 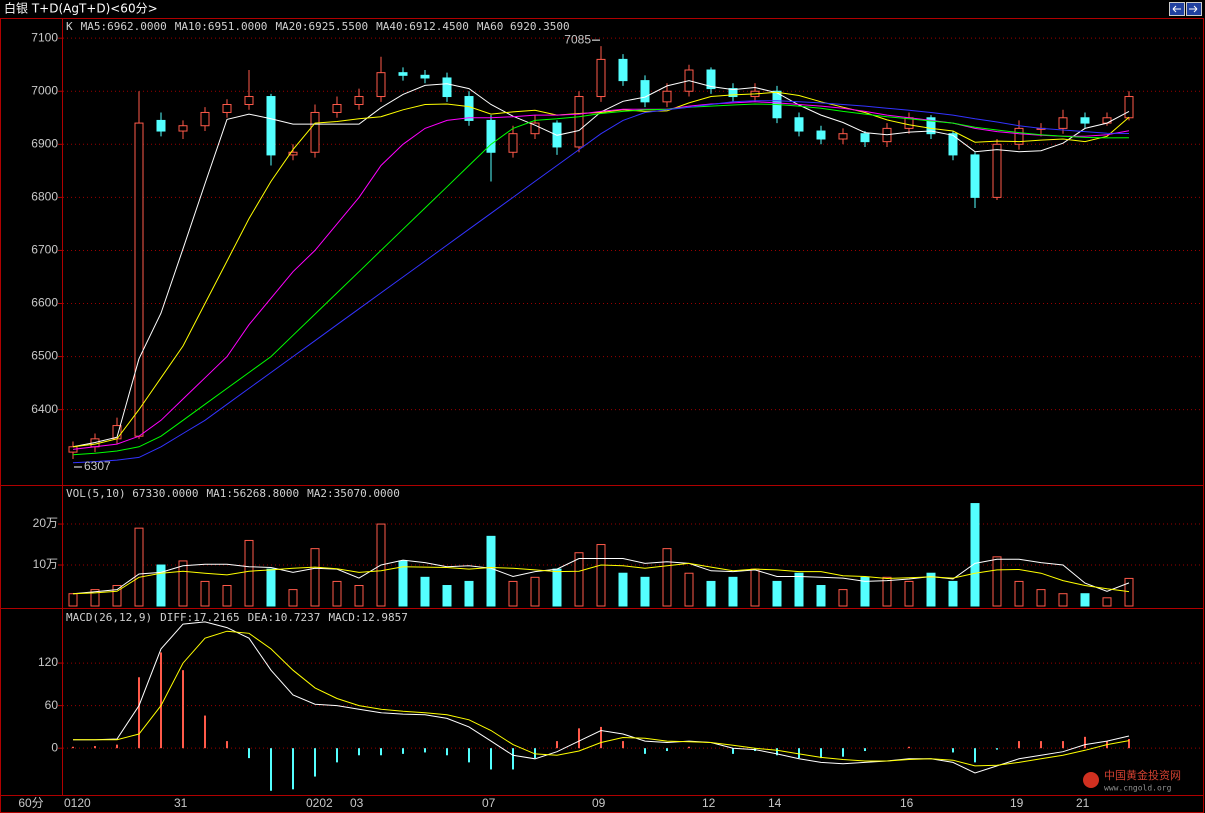 What do you see at coordinates (907, 803) in the screenshot?
I see `x-tick-label: 16` at bounding box center [907, 803].